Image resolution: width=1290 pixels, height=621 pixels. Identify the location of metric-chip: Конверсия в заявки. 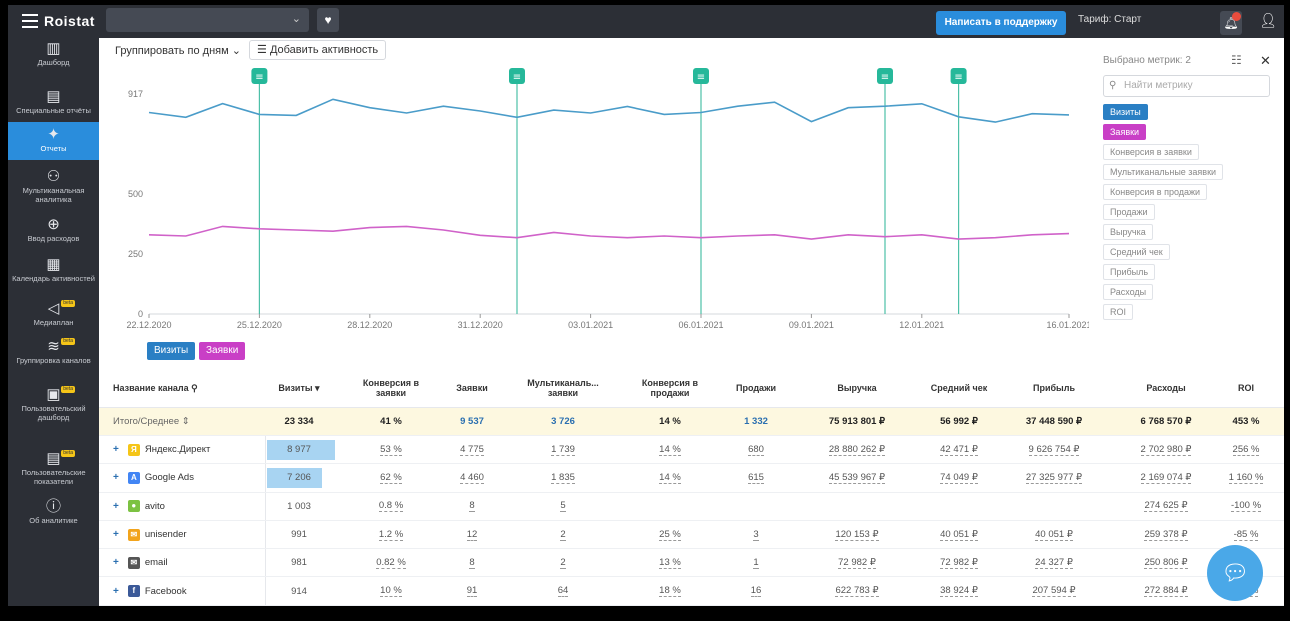
(1151, 152).